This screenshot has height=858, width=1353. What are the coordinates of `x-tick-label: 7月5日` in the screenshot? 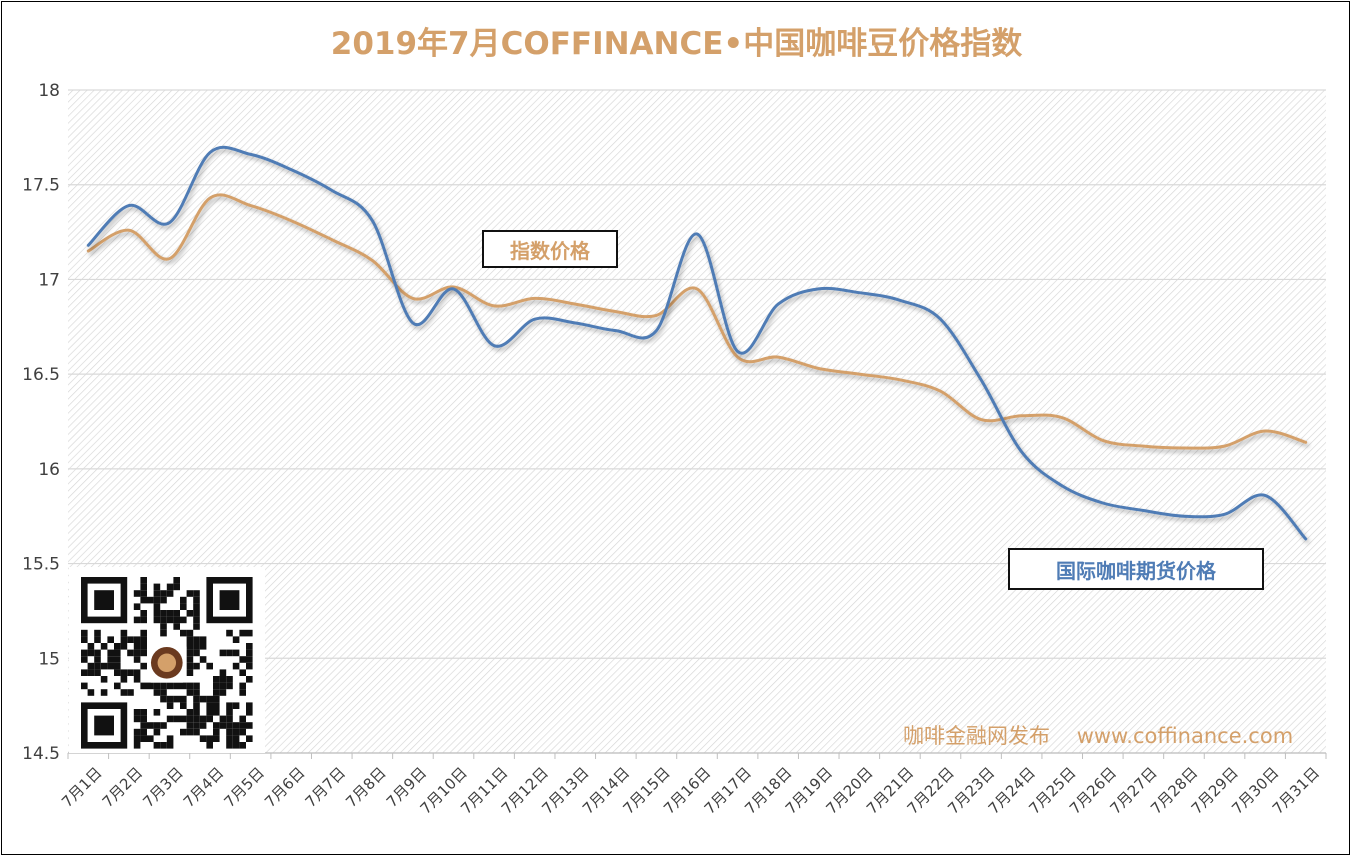 It's located at (243, 787).